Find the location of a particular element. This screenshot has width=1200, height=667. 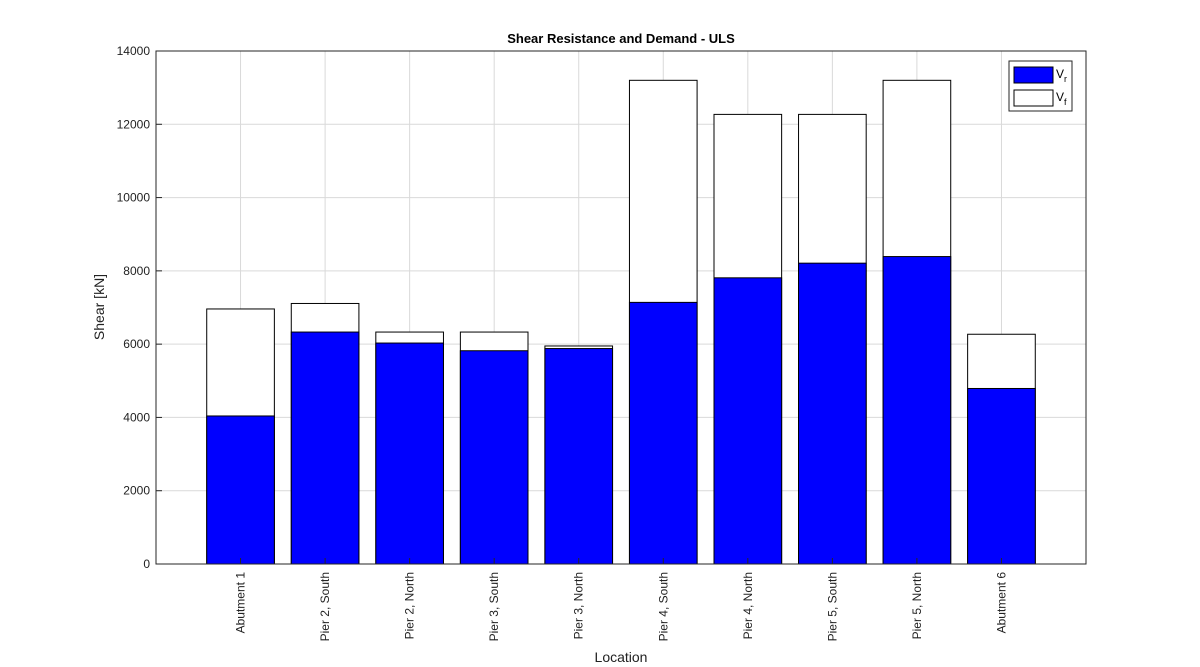

y-tick-label: 12000 is located at coordinates (134, 124).